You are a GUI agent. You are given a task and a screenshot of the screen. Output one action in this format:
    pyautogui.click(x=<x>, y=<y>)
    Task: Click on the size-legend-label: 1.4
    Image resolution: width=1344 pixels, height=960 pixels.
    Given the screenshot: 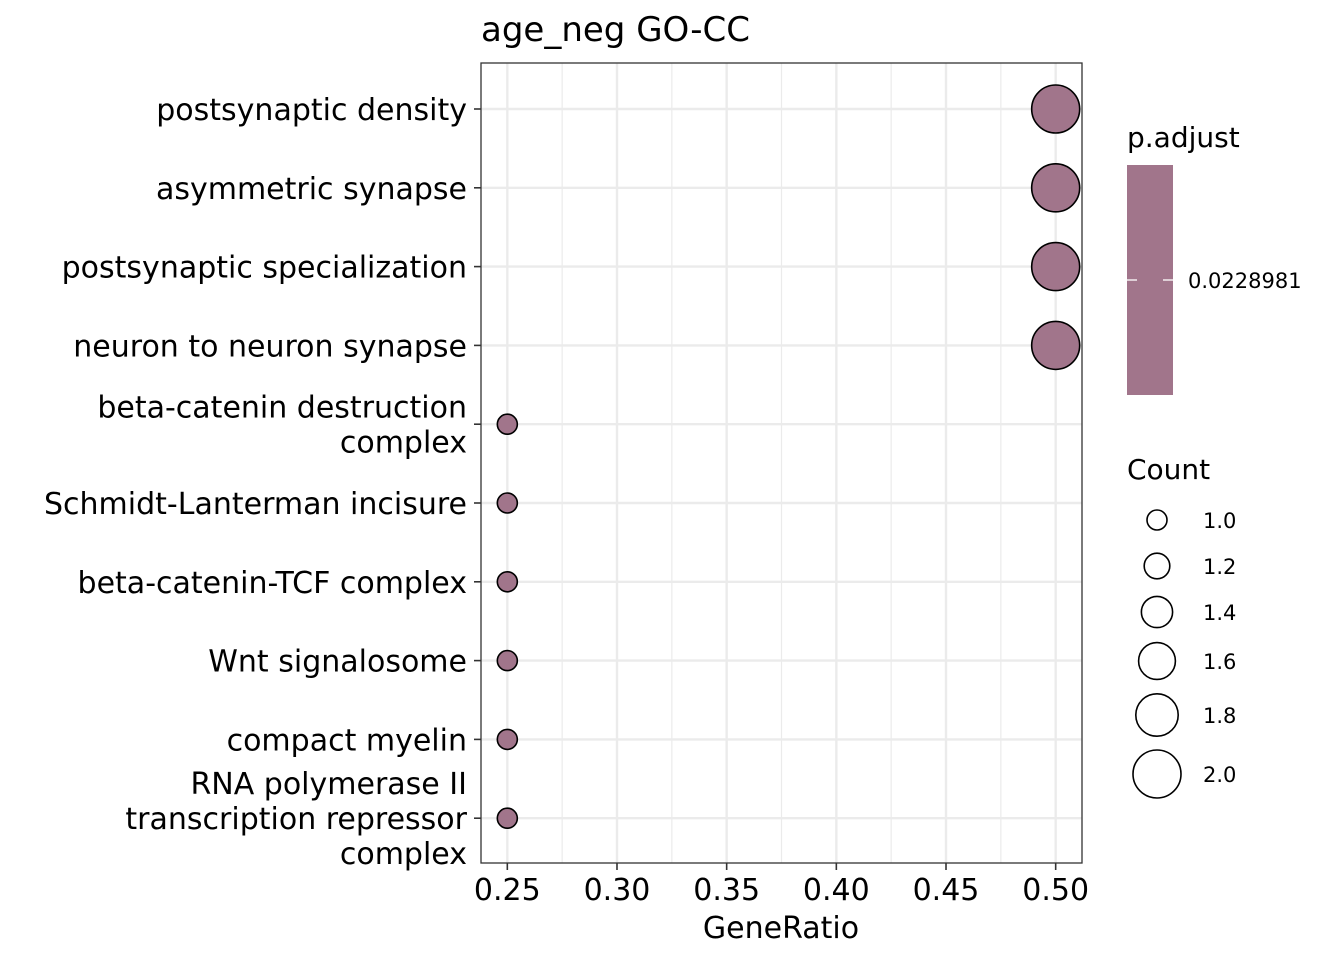 What is the action you would take?
    pyautogui.click(x=1219, y=613)
    